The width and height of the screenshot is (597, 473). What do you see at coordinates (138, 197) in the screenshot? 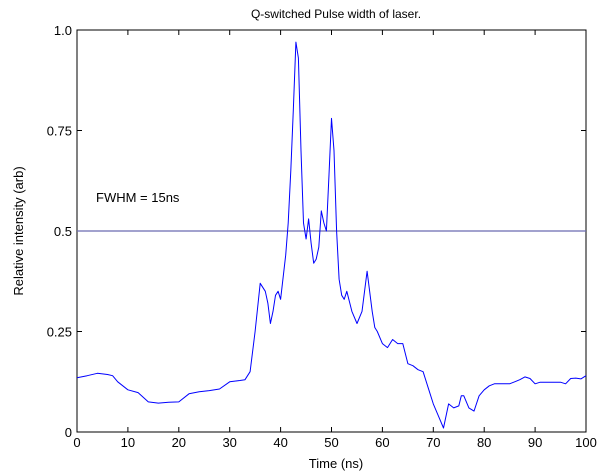
I see `fwhm-annotation: FWHM = 15ns` at bounding box center [138, 197].